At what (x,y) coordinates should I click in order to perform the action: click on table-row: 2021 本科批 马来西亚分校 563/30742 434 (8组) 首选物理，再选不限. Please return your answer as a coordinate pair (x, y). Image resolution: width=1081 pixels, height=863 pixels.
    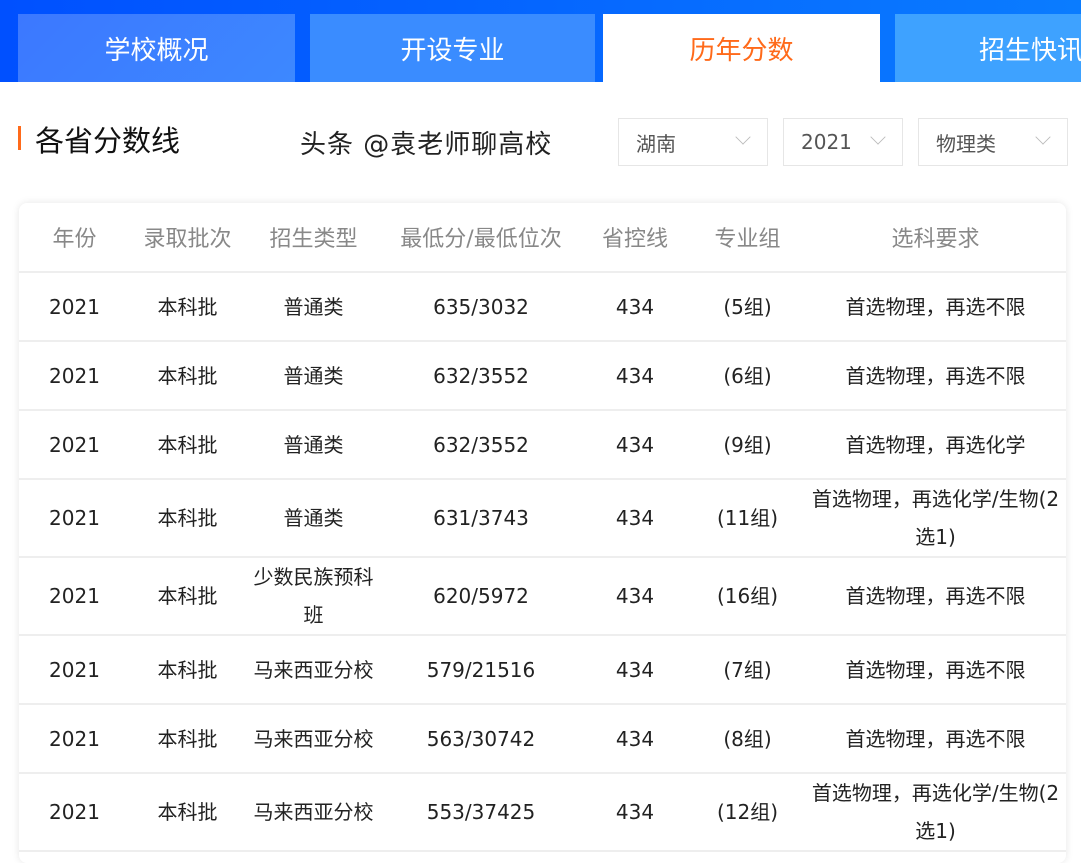
    Looking at the image, I should click on (542, 739).